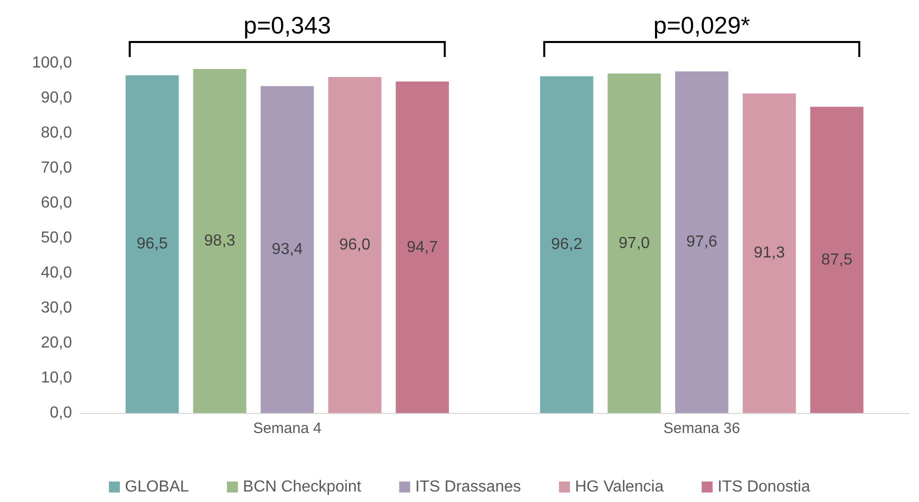 Image resolution: width=919 pixels, height=502 pixels. I want to click on data-label: 94,7, so click(422, 247).